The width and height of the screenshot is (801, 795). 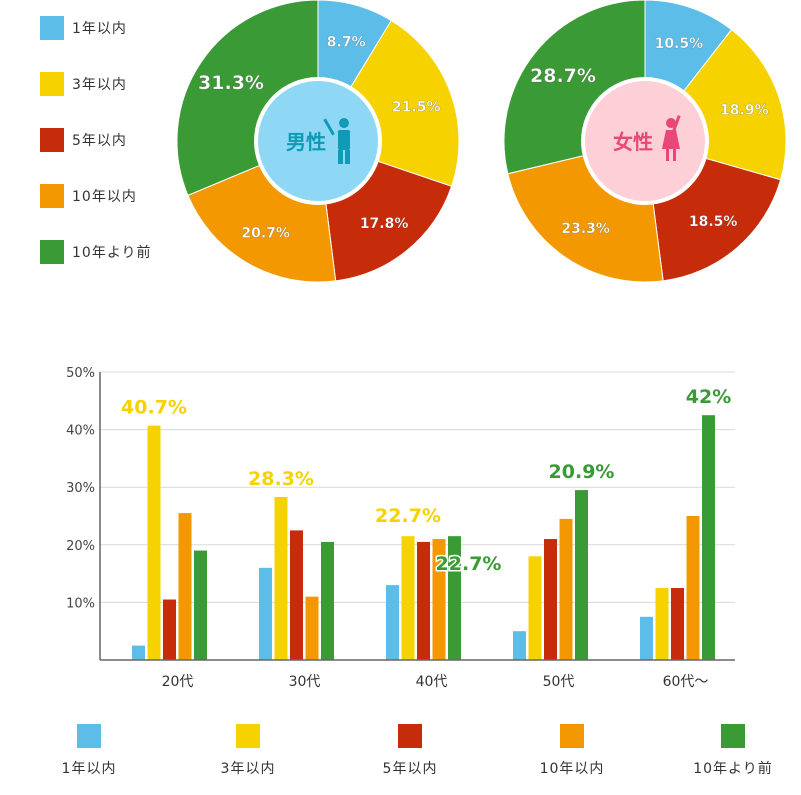 I want to click on male-person-icon, so click(x=336, y=141).